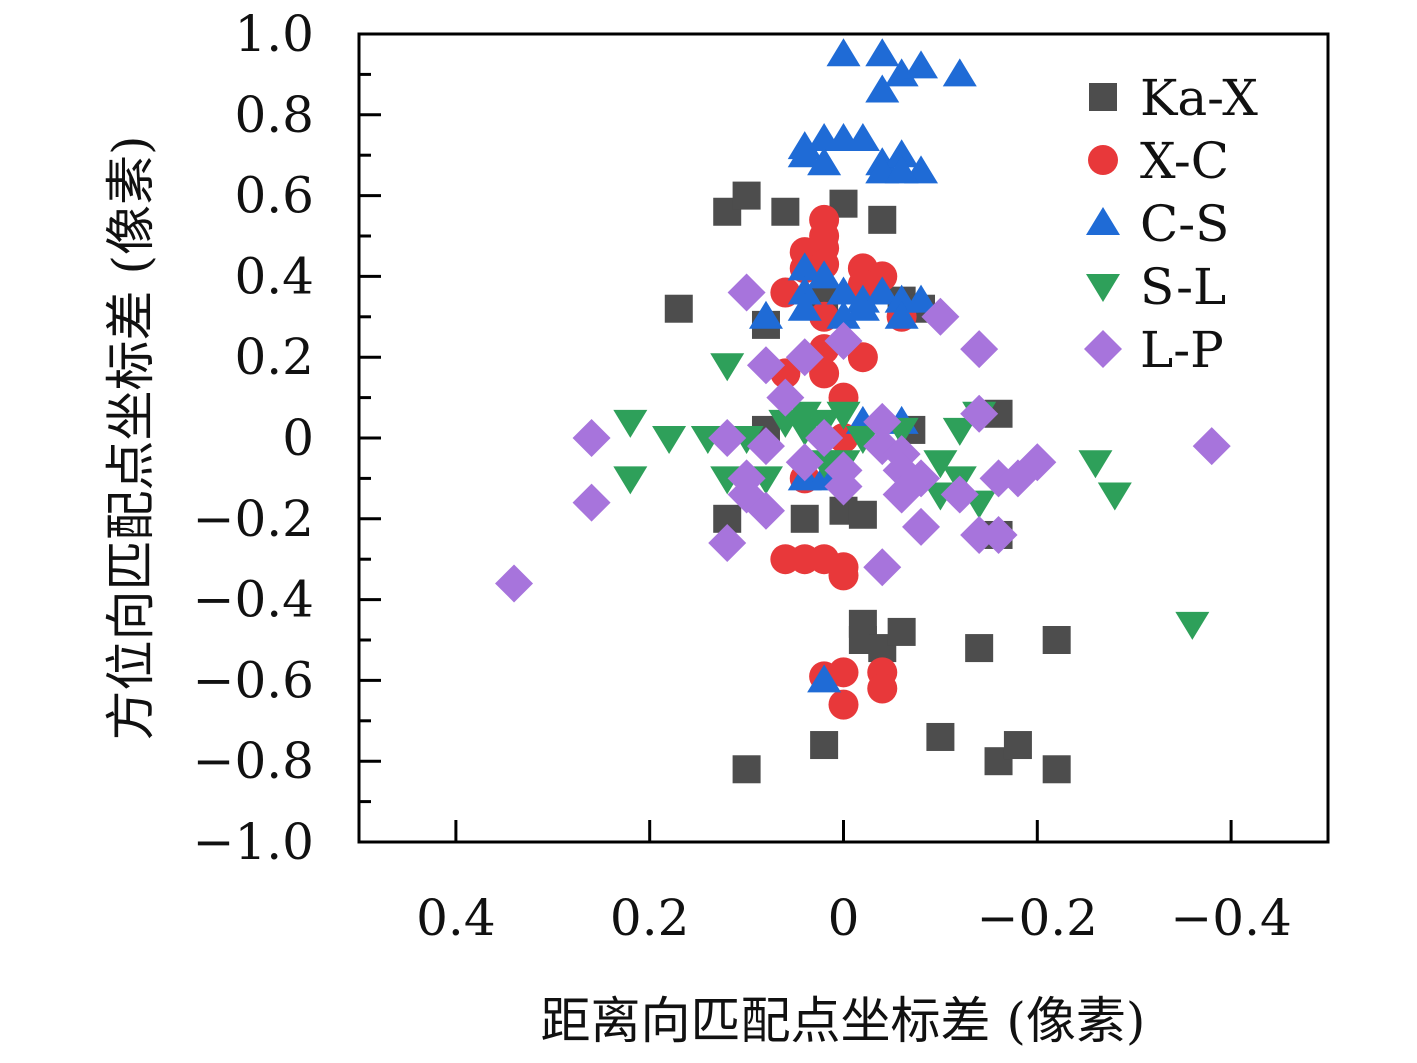 The image size is (1417, 1063). I want to click on legend-item-x-c: X-C, so click(1158, 161).